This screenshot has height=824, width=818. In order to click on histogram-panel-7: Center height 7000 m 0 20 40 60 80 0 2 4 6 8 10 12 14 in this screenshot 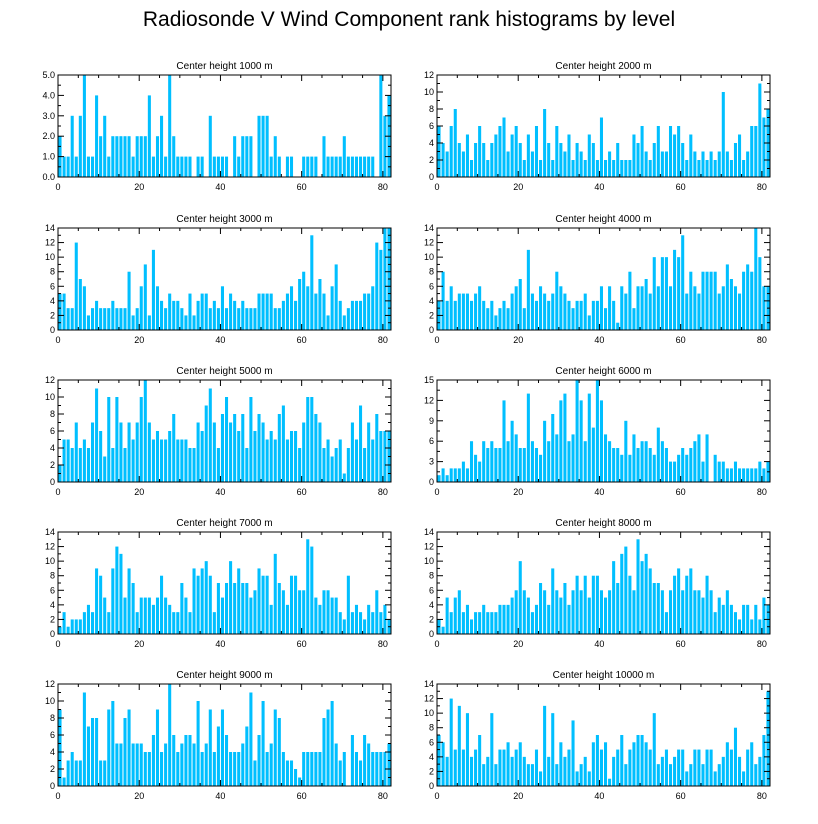, I will do `click(218, 583)`.